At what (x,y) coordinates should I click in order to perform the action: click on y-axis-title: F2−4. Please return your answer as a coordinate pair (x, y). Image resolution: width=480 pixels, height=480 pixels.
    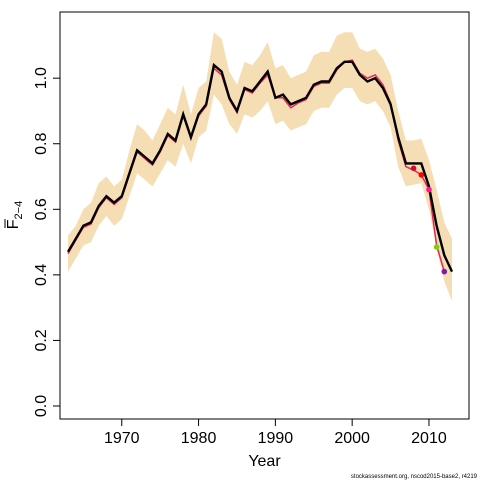
    Looking at the image, I should click on (14, 215).